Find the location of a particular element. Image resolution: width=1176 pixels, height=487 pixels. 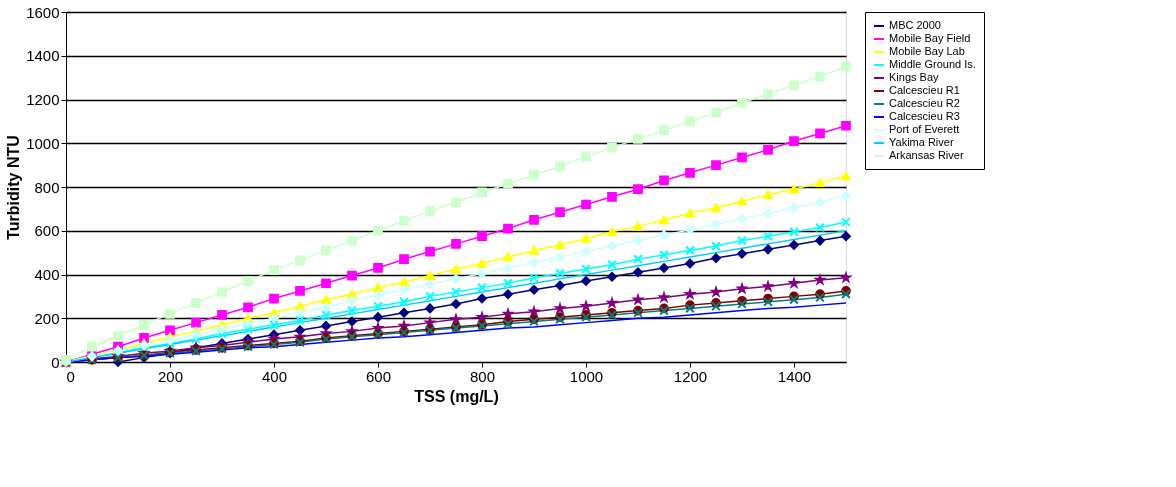

legend-label: Mobile Bay Lab is located at coordinates (927, 51).